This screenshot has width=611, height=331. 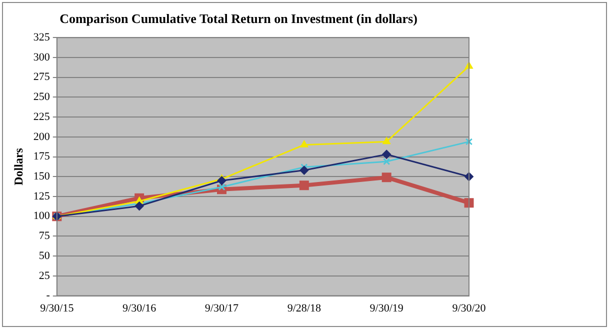 What do you see at coordinates (44, 276) in the screenshot?
I see `y-tick-label: 25` at bounding box center [44, 276].